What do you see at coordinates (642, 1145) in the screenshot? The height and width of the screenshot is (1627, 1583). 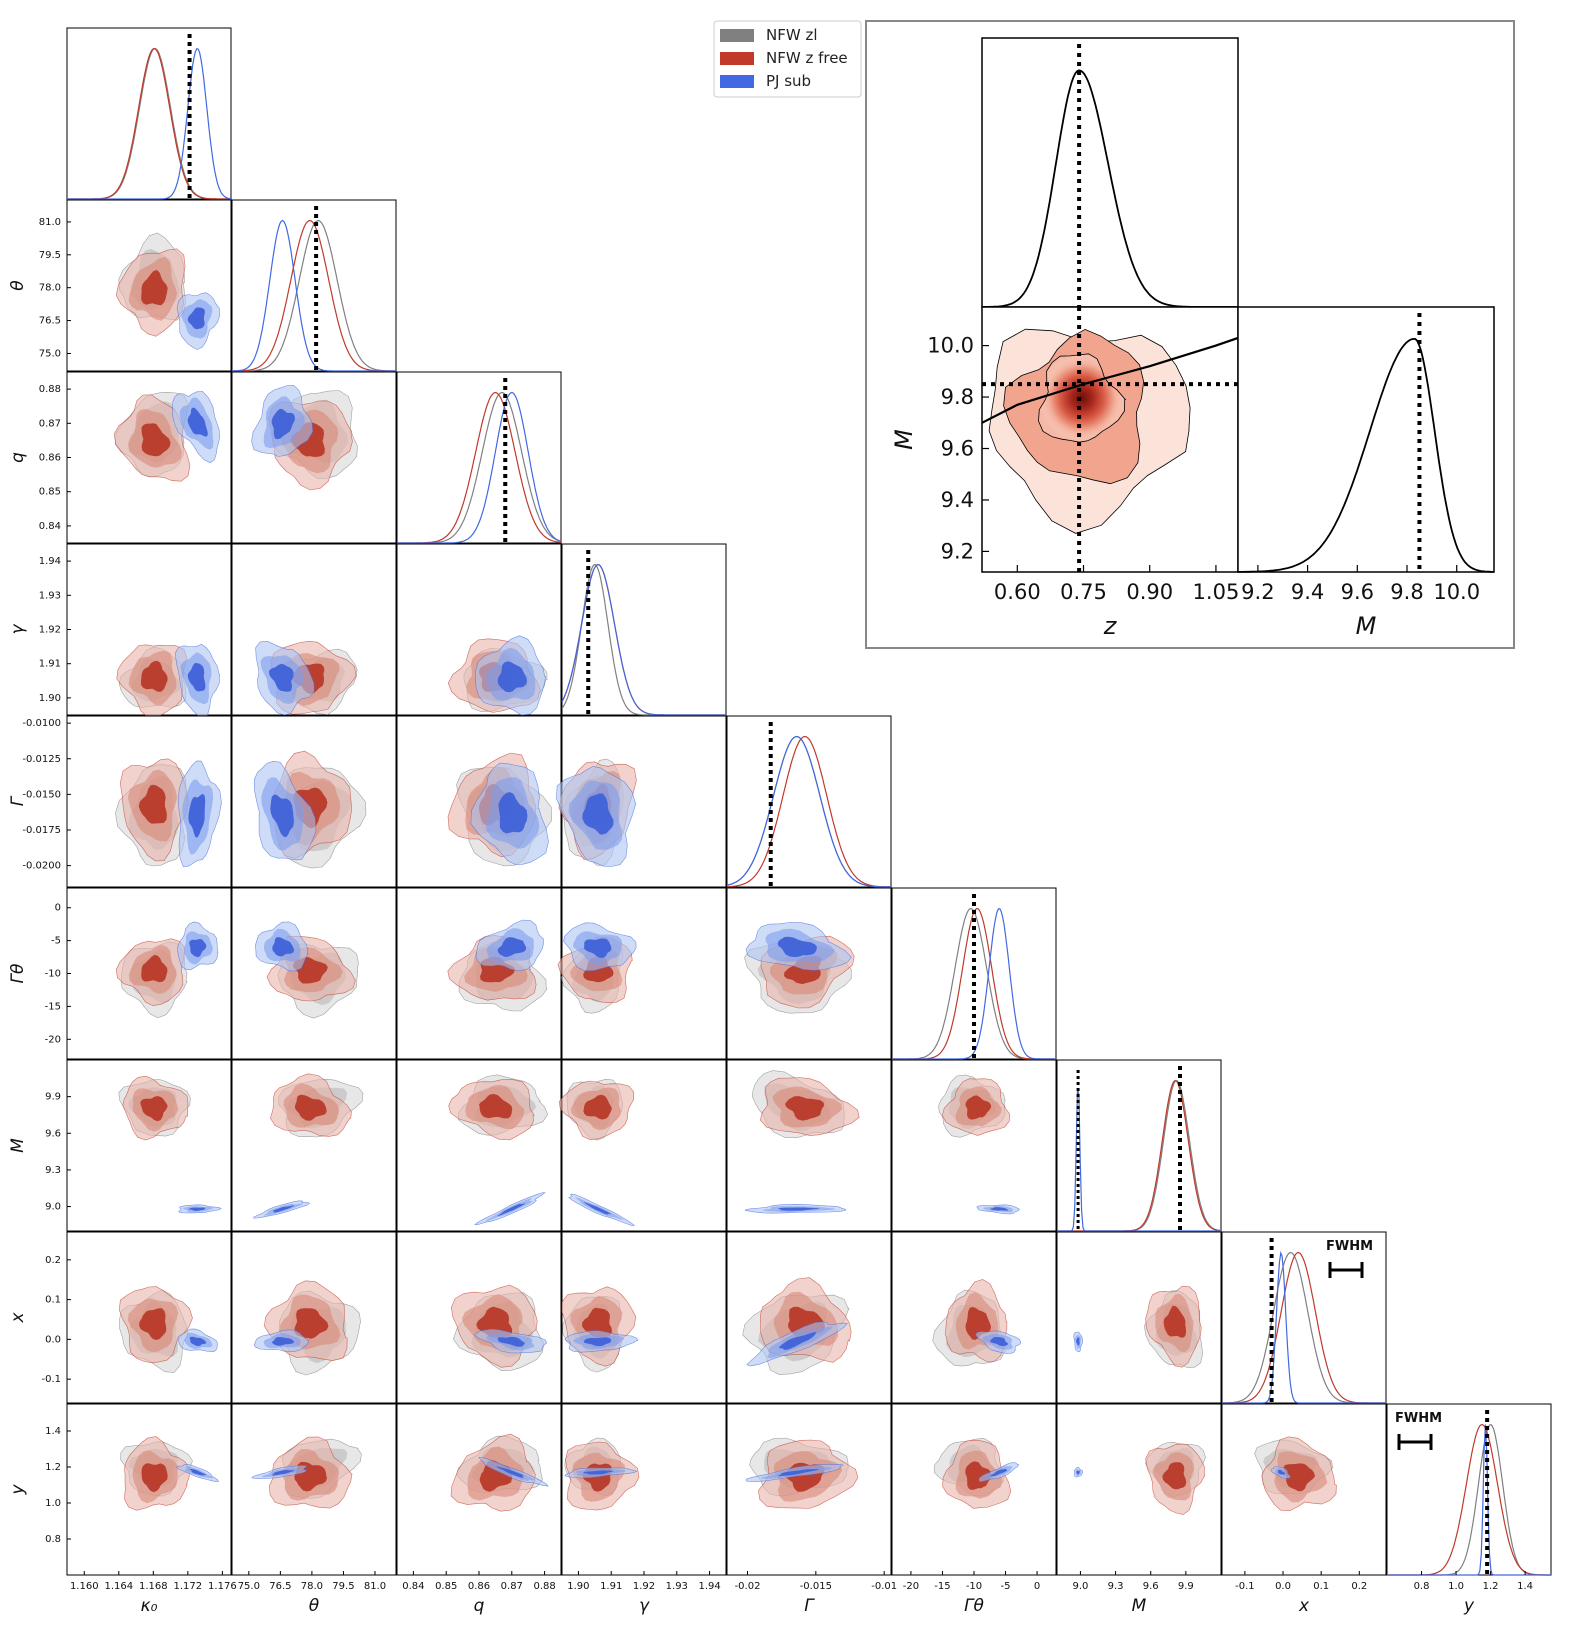 I see `panel-M-gamma` at bounding box center [642, 1145].